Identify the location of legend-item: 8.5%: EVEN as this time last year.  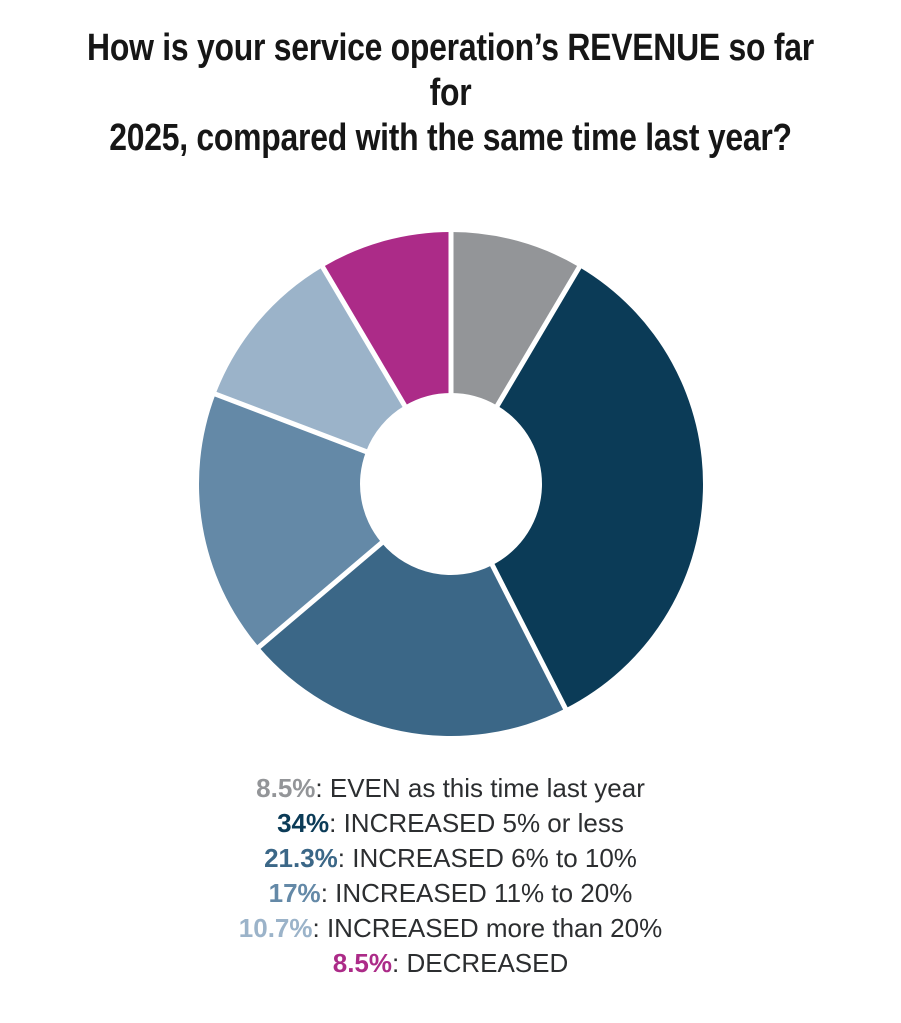
(450, 788).